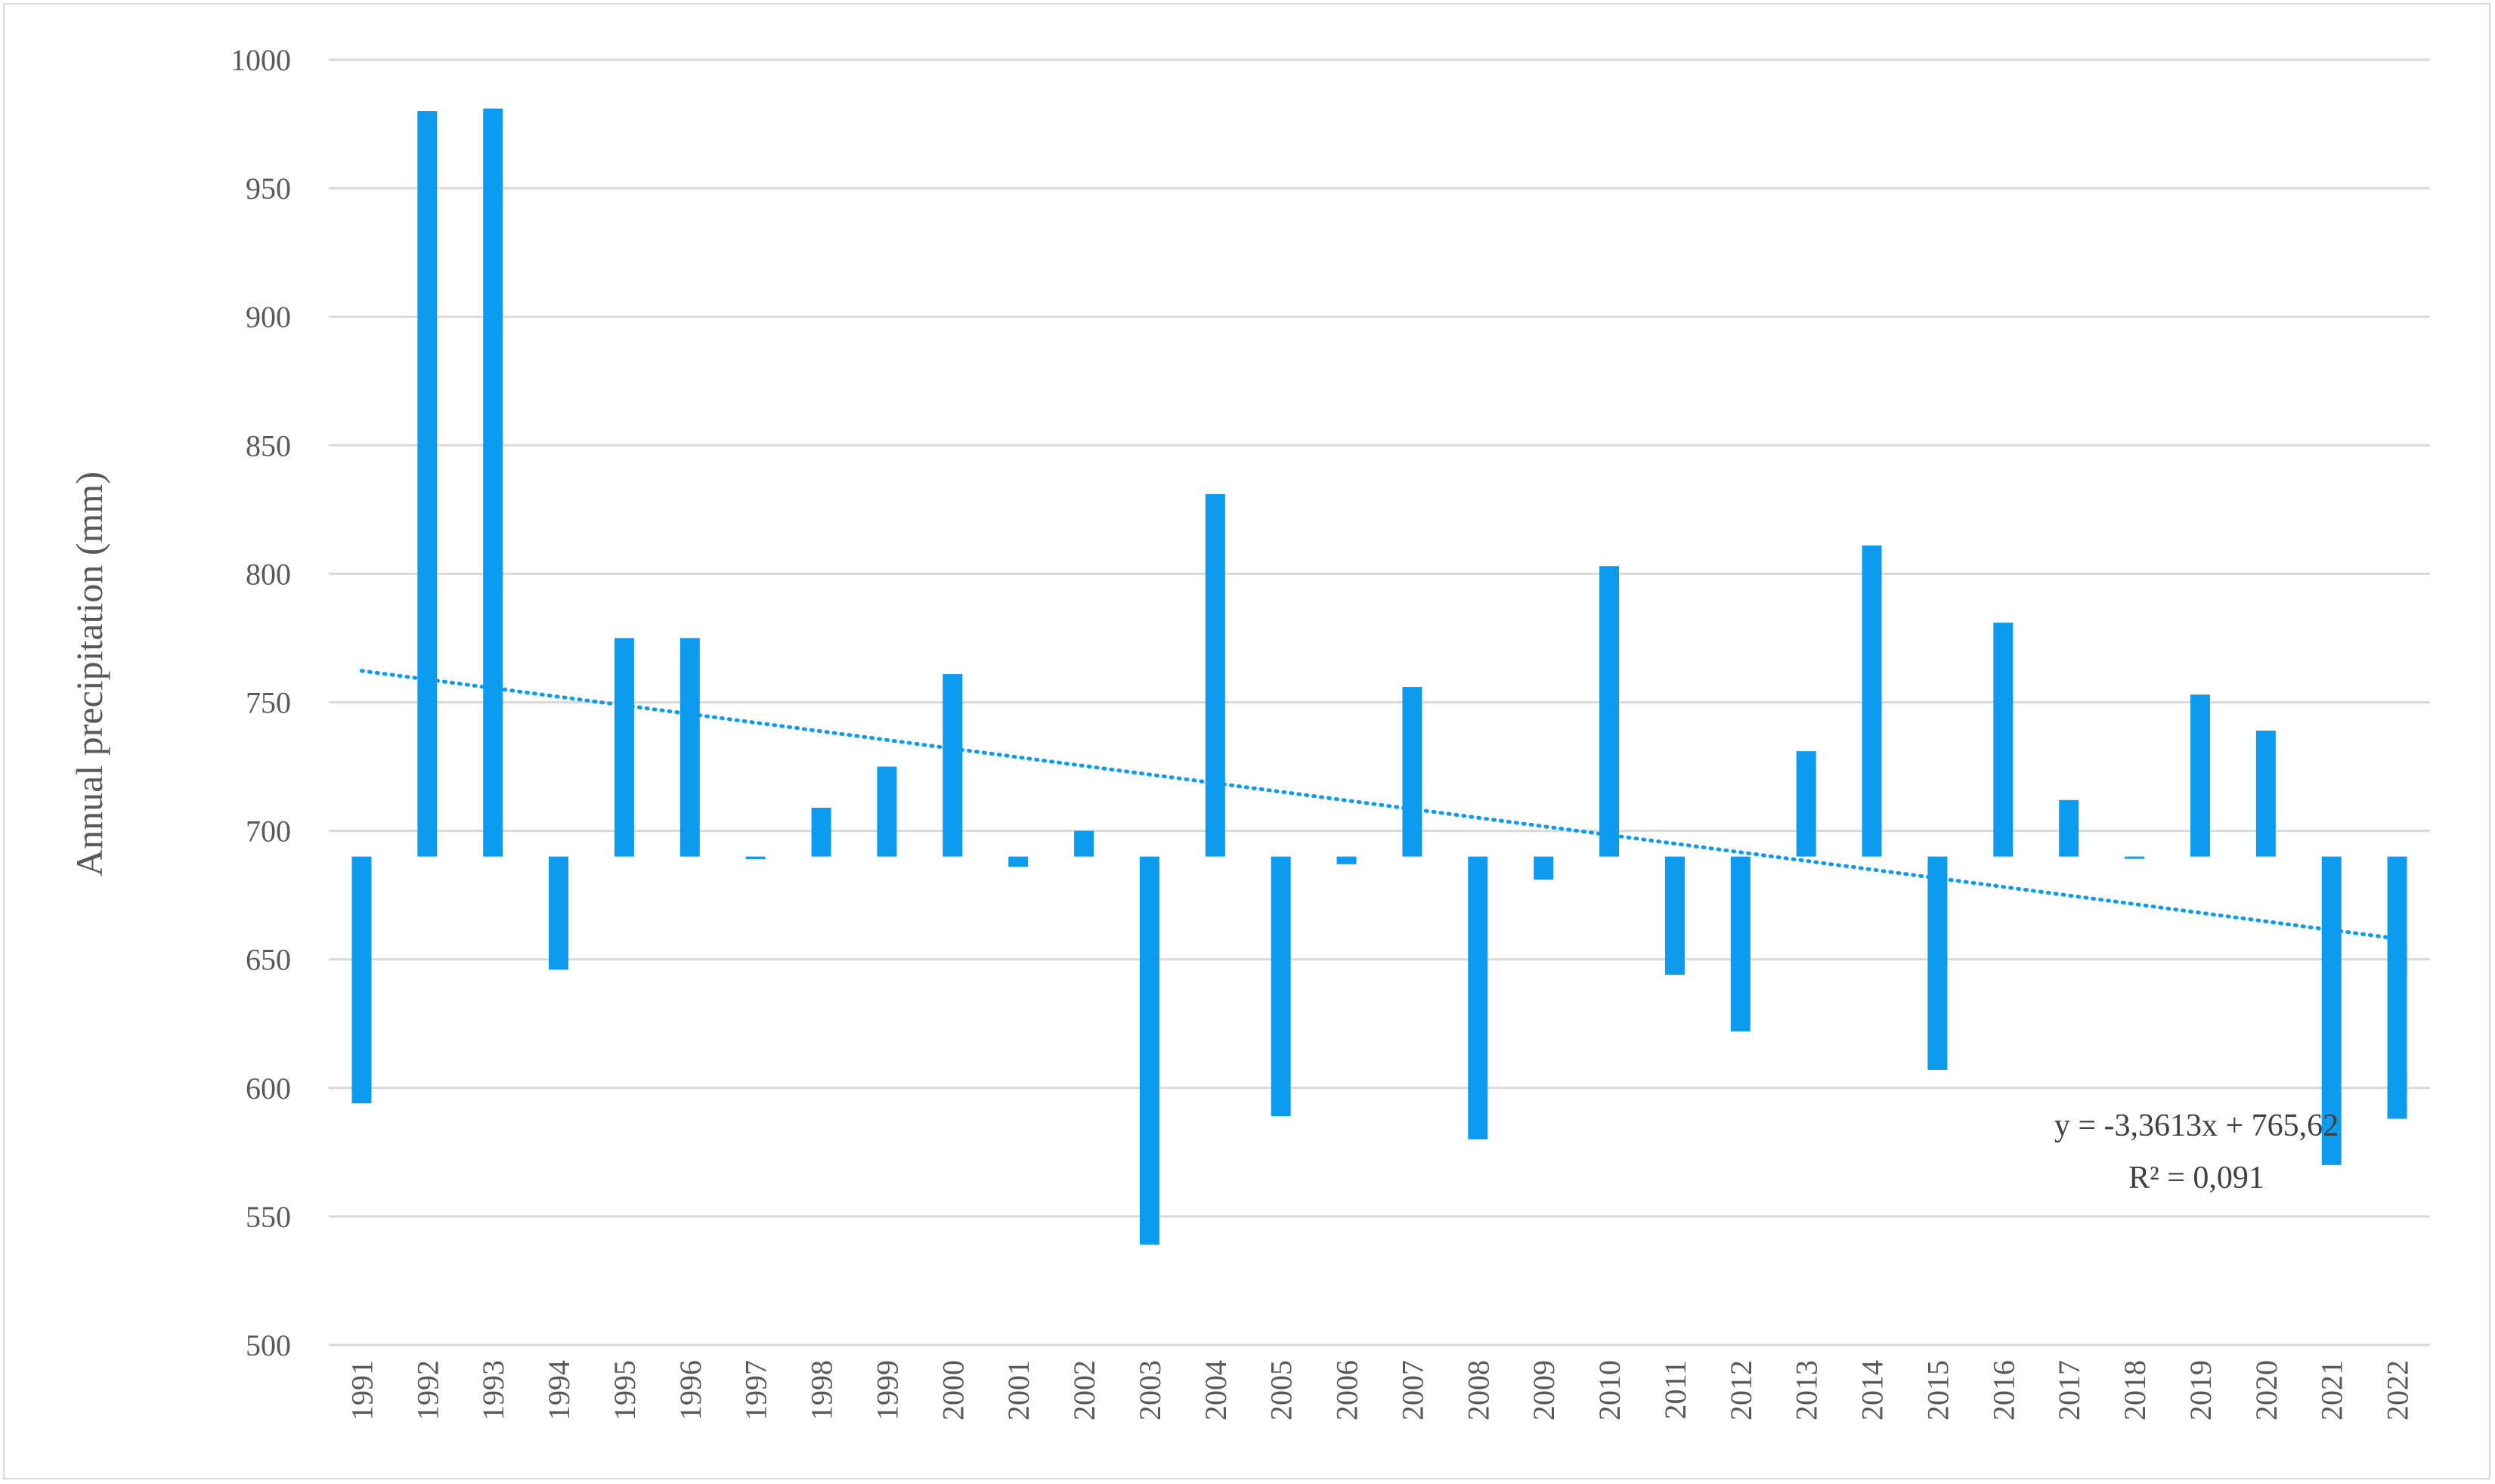 The width and height of the screenshot is (2495, 1484). Describe the element at coordinates (1215, 675) in the screenshot. I see `bar-2004` at that location.